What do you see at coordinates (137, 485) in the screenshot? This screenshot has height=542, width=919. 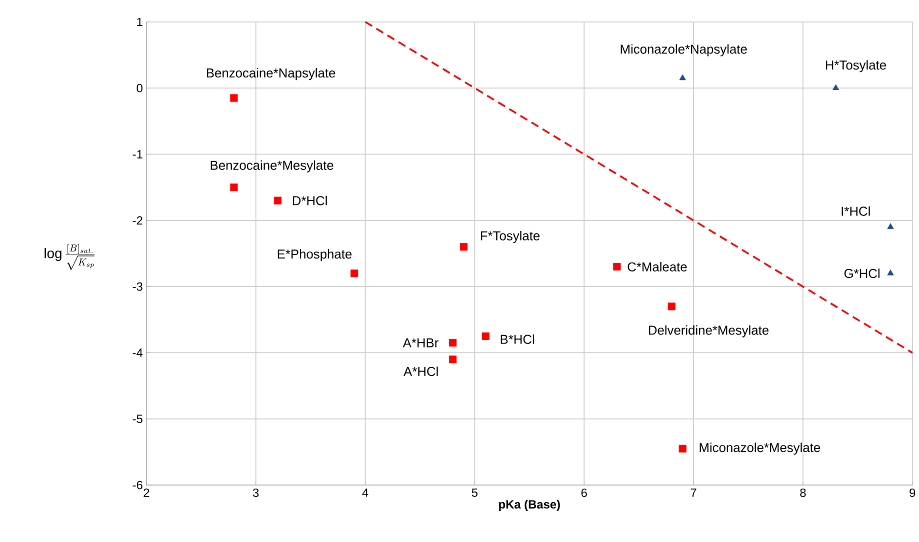 I see `y-tick-label: -6` at bounding box center [137, 485].